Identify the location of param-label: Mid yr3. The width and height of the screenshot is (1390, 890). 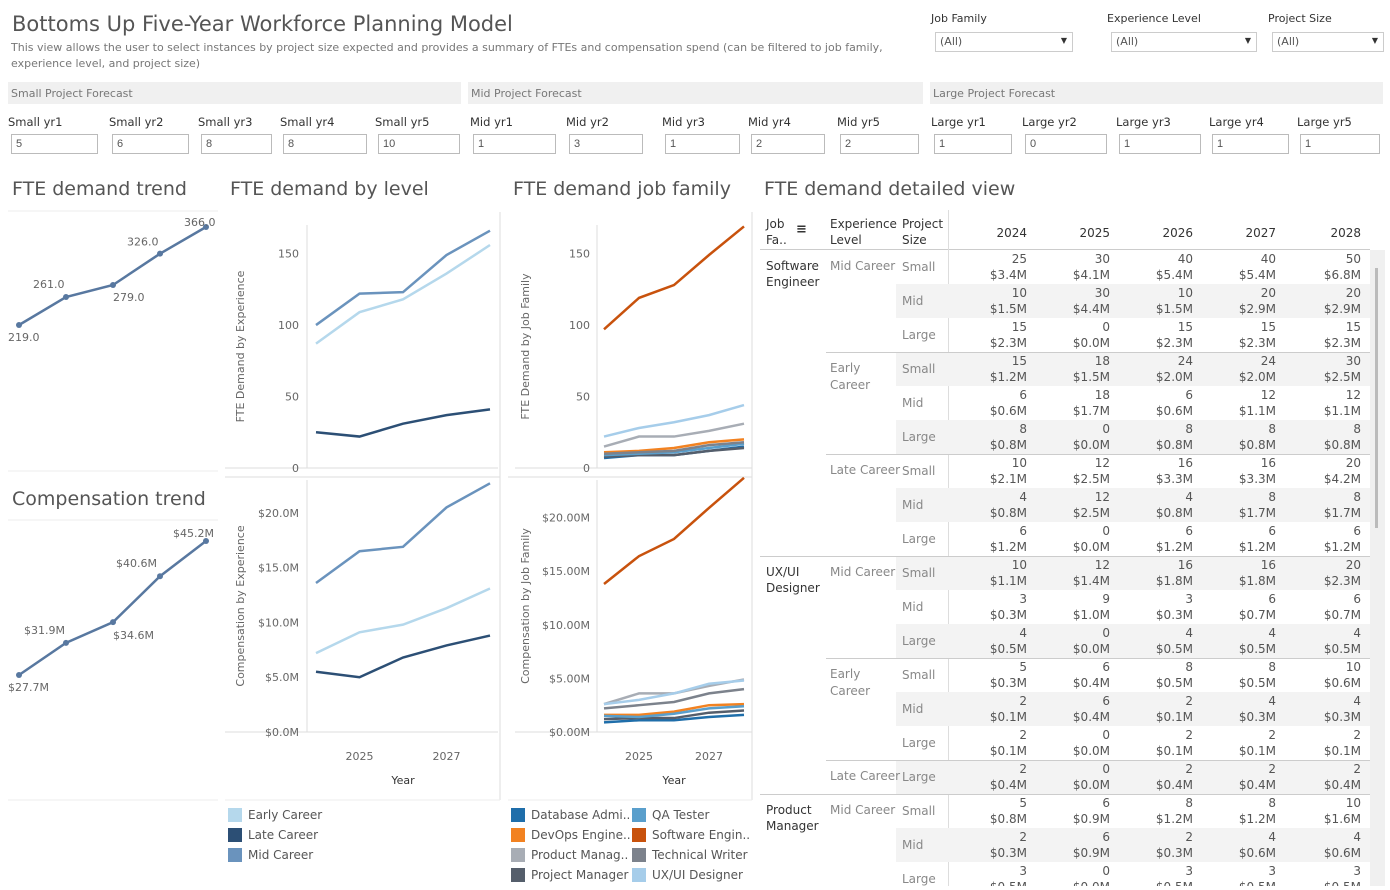
(683, 122).